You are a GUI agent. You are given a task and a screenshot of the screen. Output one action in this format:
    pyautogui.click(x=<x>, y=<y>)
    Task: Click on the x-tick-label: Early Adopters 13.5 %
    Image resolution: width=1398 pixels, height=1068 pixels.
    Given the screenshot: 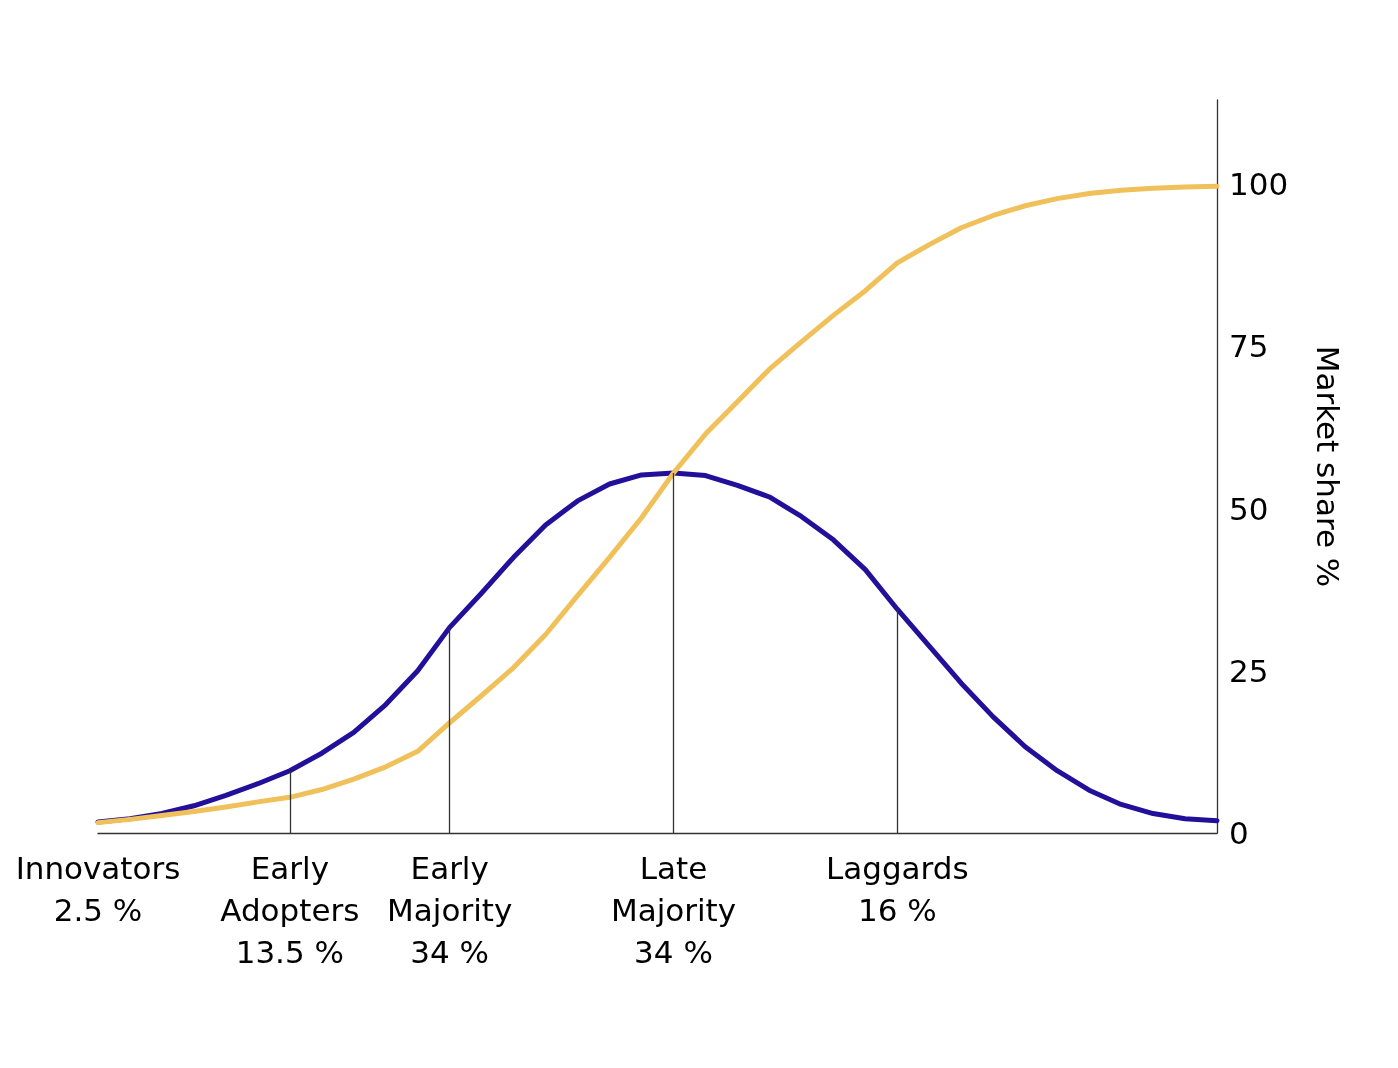 What is the action you would take?
    pyautogui.click(x=290, y=910)
    